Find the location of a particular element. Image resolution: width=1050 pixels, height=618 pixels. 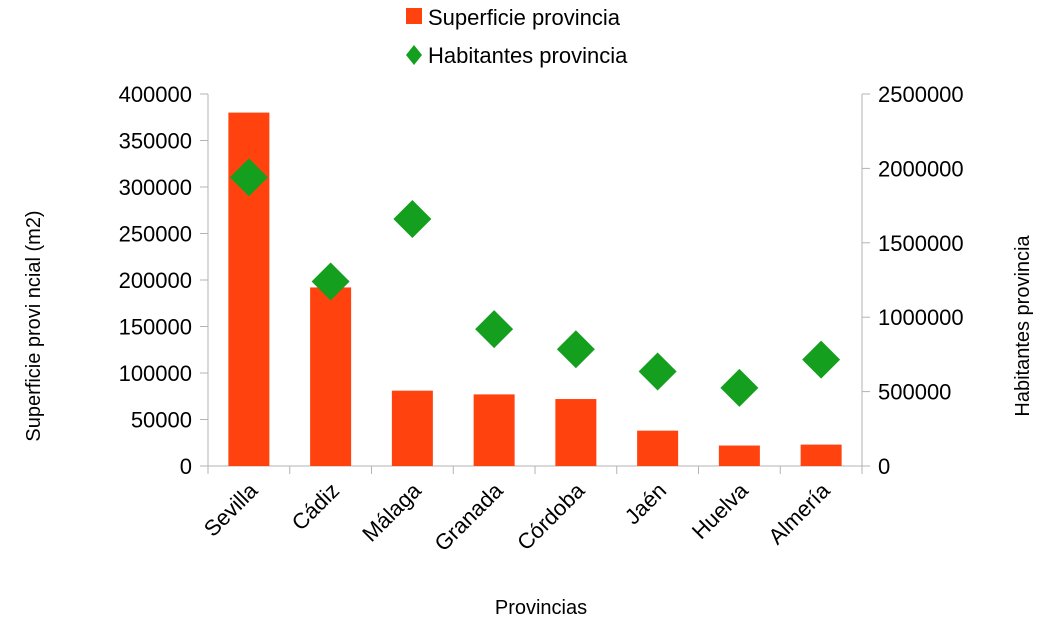

y-axis-left-title: Superficie provi ncial (m2) is located at coordinates (34, 325).